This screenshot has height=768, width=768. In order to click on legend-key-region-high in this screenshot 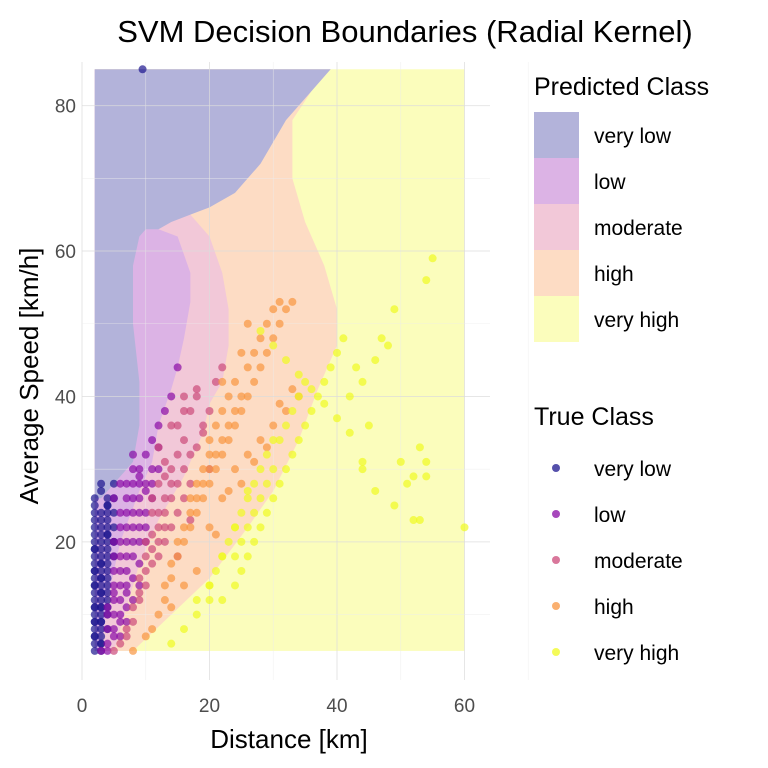, I will do `click(556, 273)`.